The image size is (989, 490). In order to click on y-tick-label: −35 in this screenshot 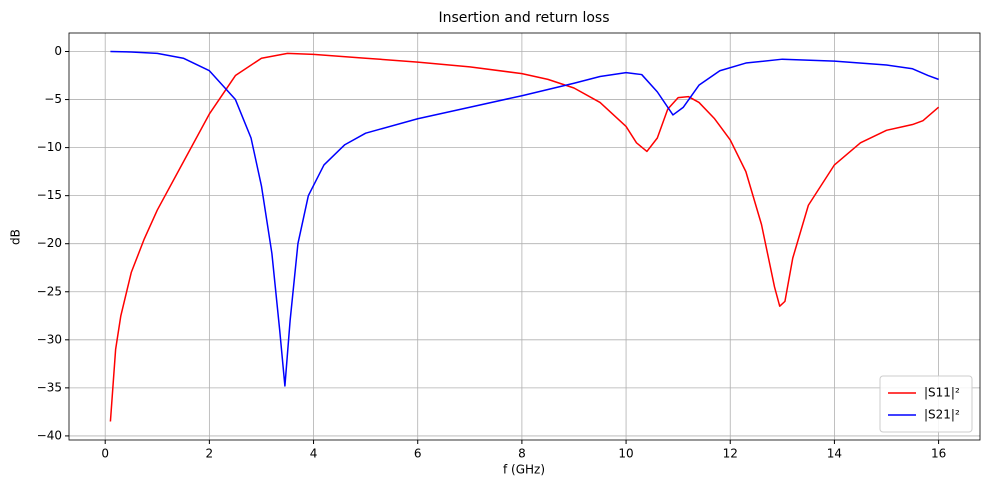, I will do `click(49, 387)`.